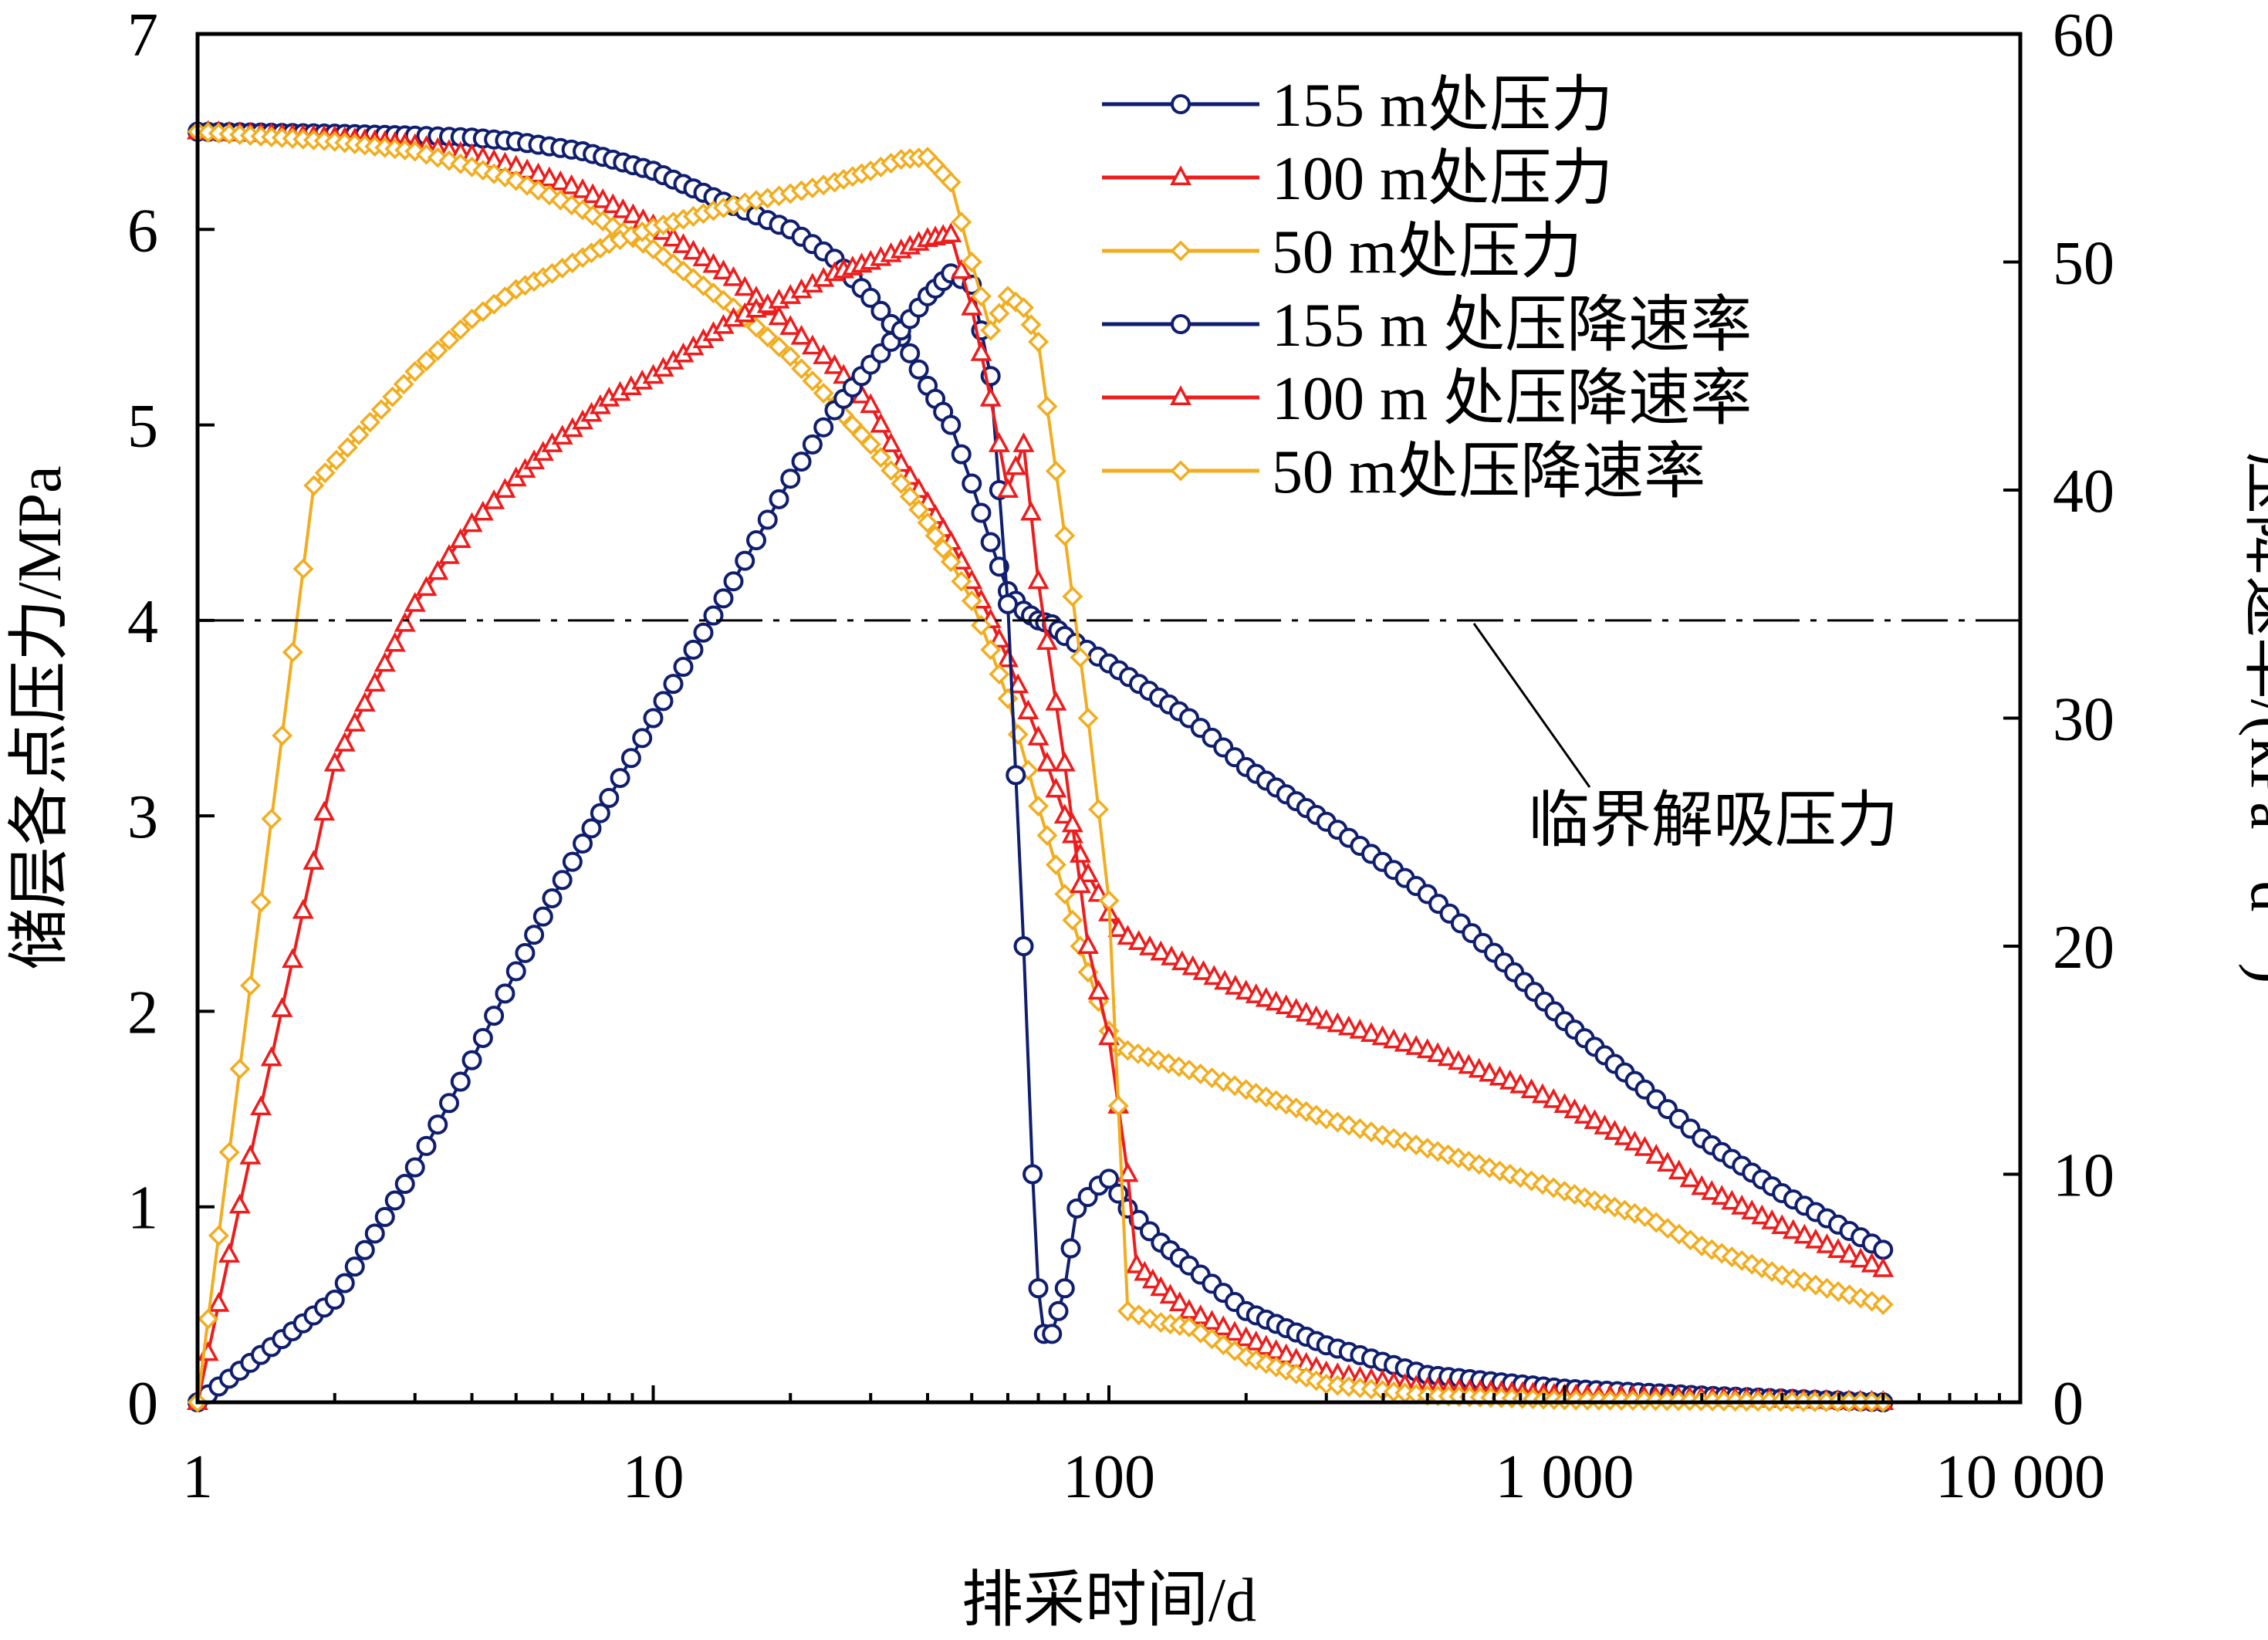 The width and height of the screenshot is (2268, 1640). I want to click on legend-label: 155 m处压力, so click(1442, 106).